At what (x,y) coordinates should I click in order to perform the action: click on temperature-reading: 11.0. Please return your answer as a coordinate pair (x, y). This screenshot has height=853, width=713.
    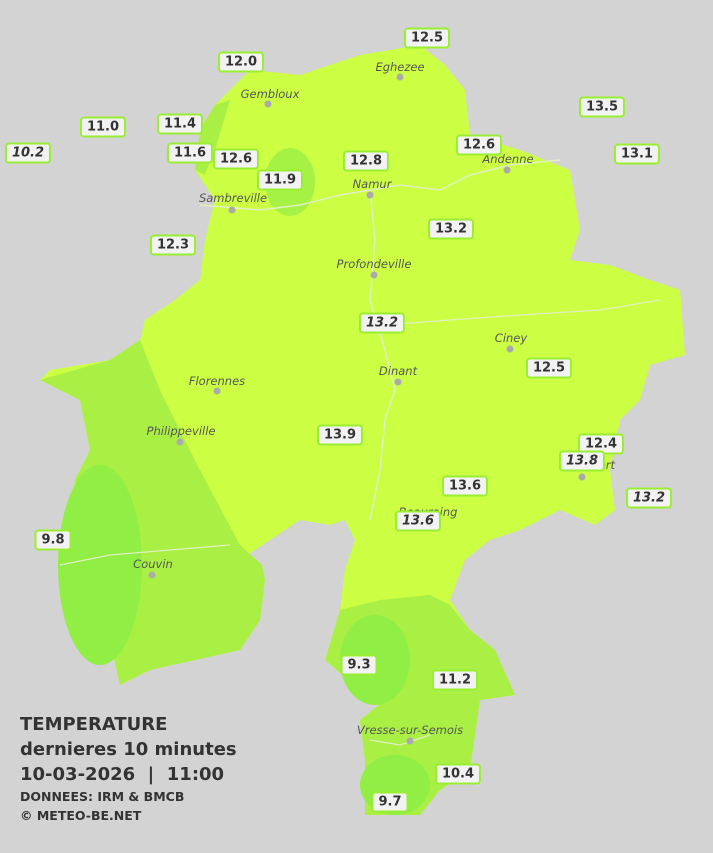
    Looking at the image, I should click on (103, 127).